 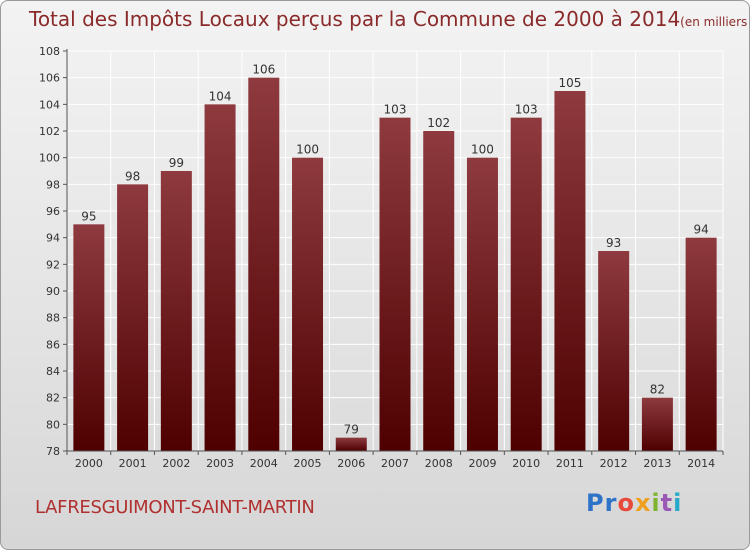 What do you see at coordinates (53, 371) in the screenshot?
I see `y-tick-label: 84` at bounding box center [53, 371].